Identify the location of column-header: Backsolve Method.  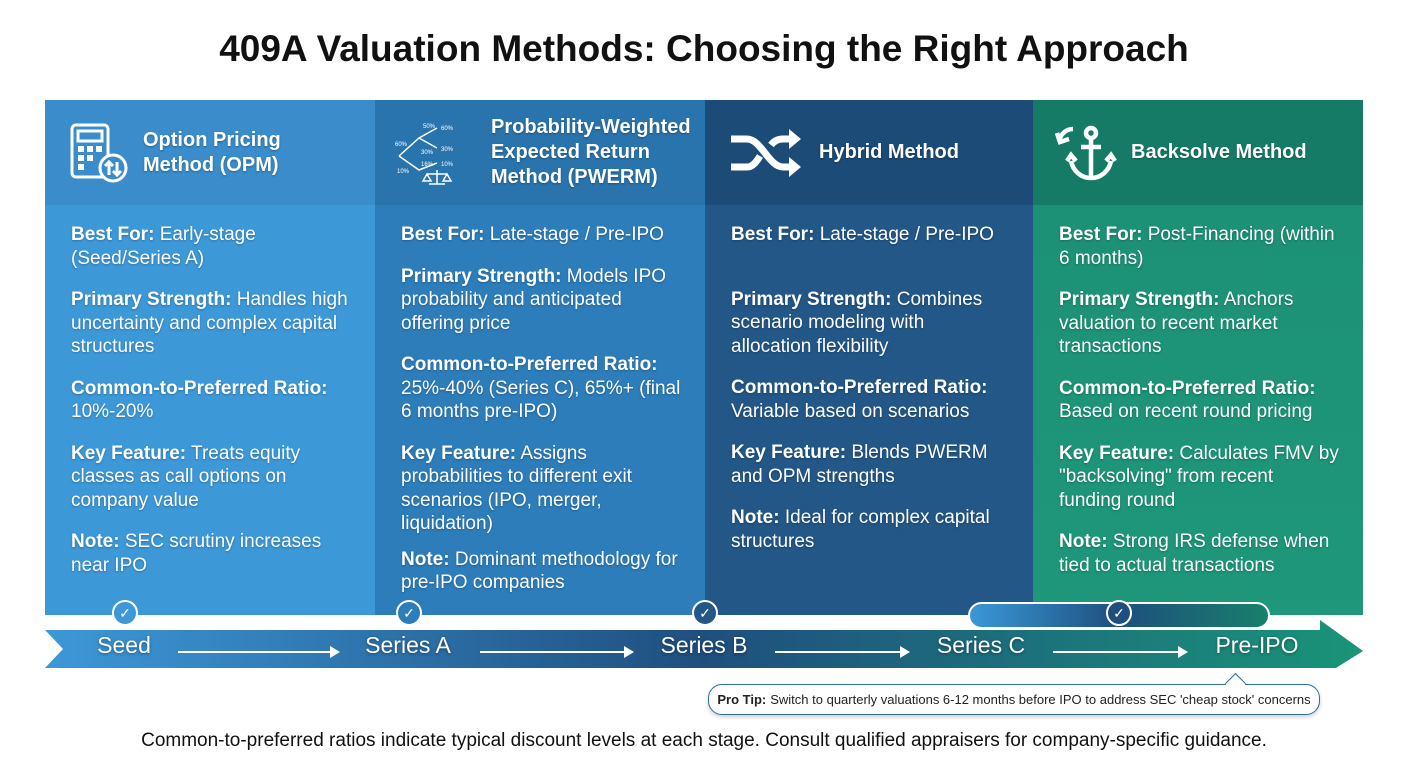
(1198, 152).